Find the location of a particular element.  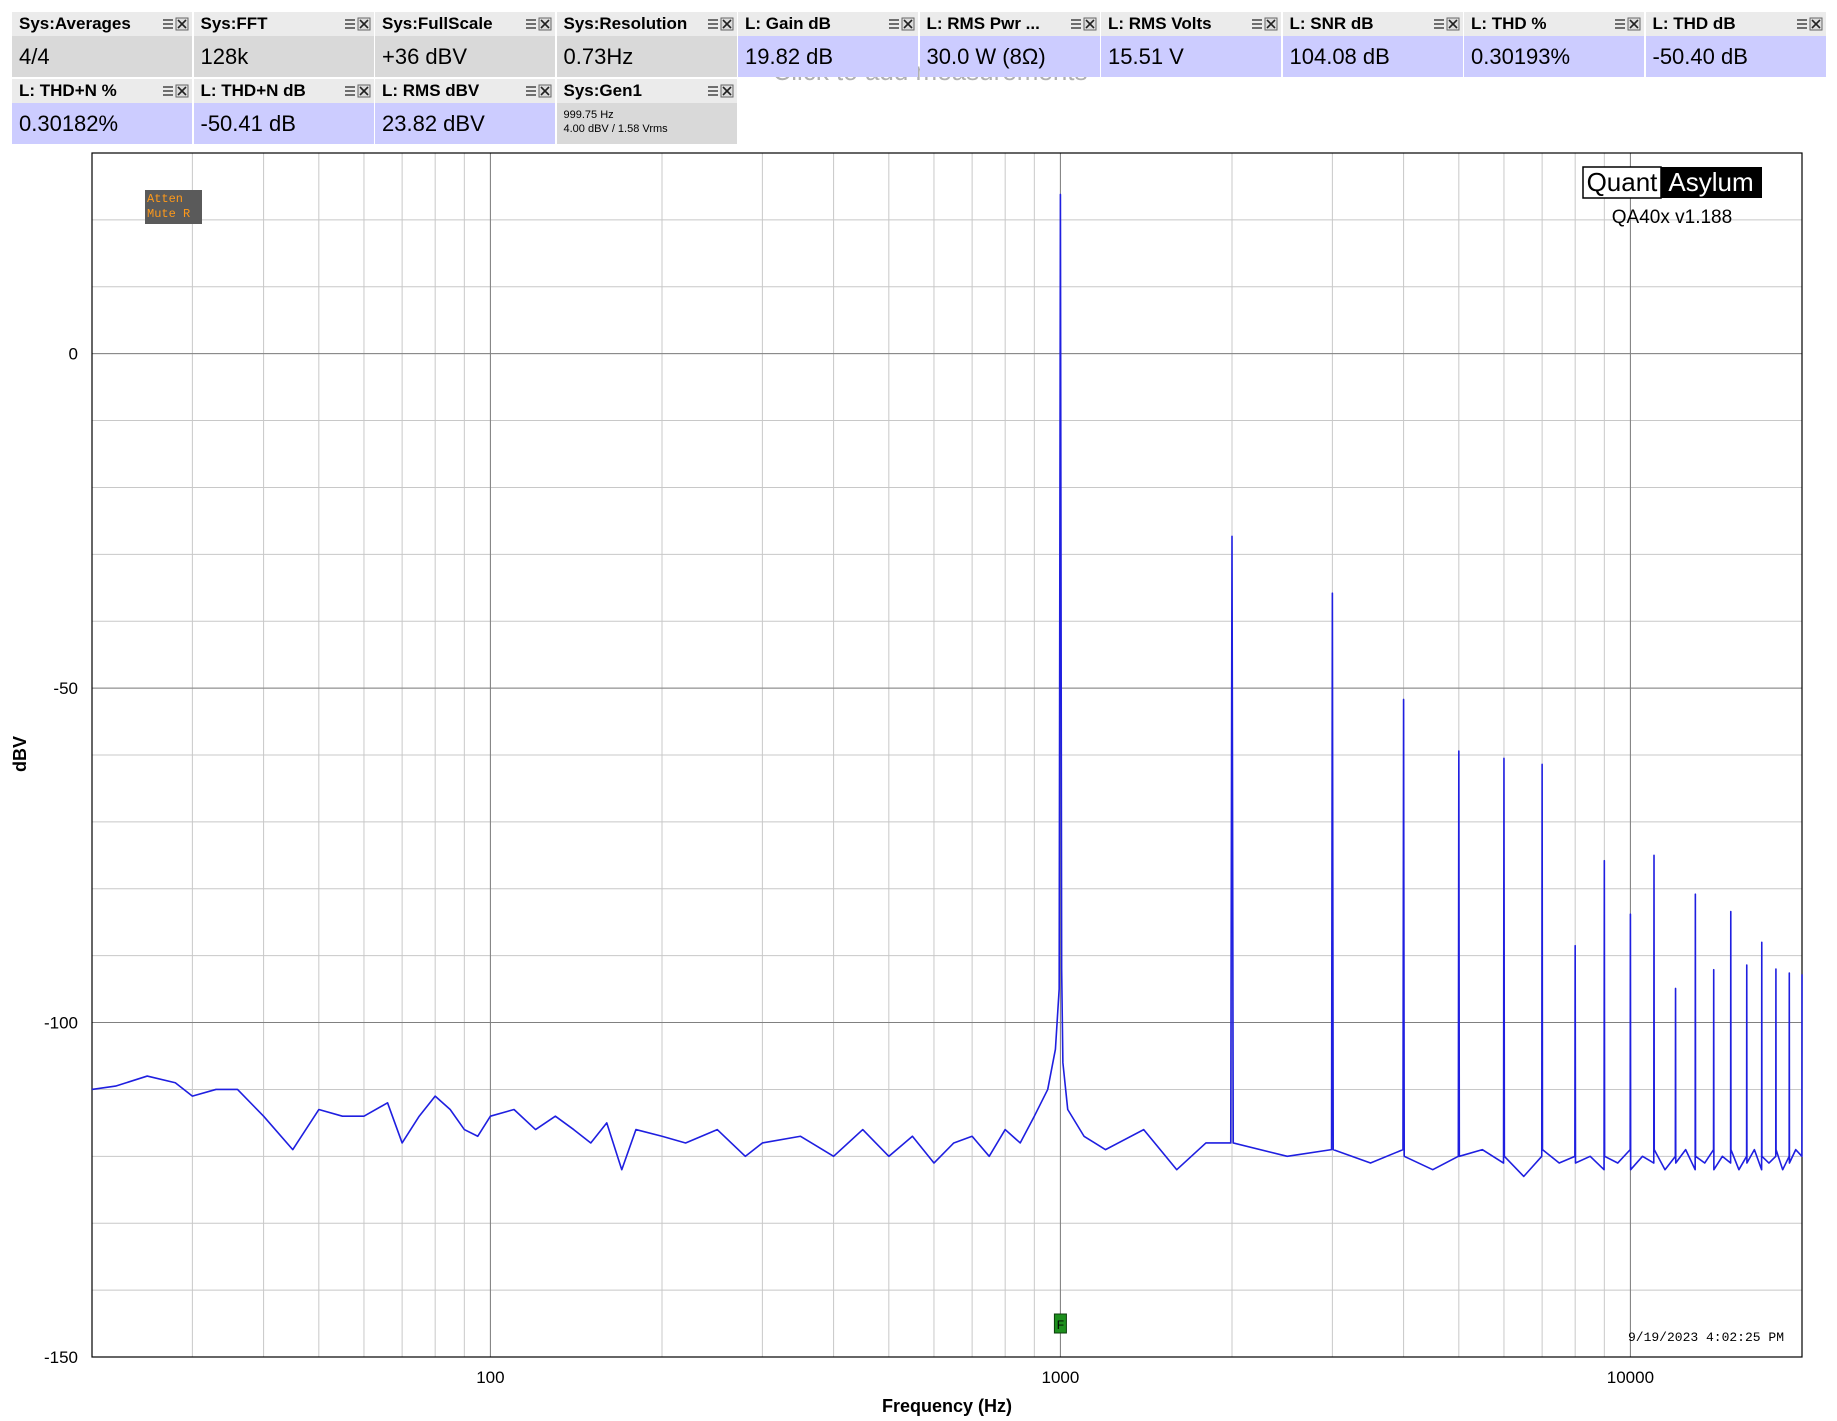

tile-value-area: 999.75 Hz 4.00 dBV / 1.58 Vrms is located at coordinates (646, 123).